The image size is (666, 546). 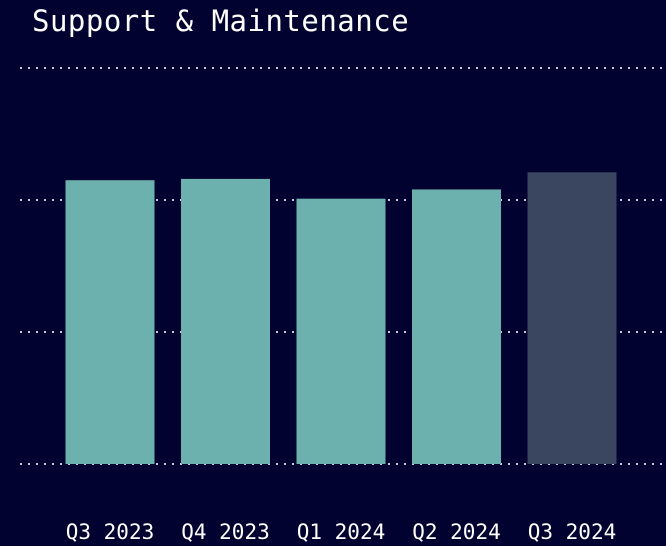 I want to click on bar-q3-2023, so click(x=110, y=322).